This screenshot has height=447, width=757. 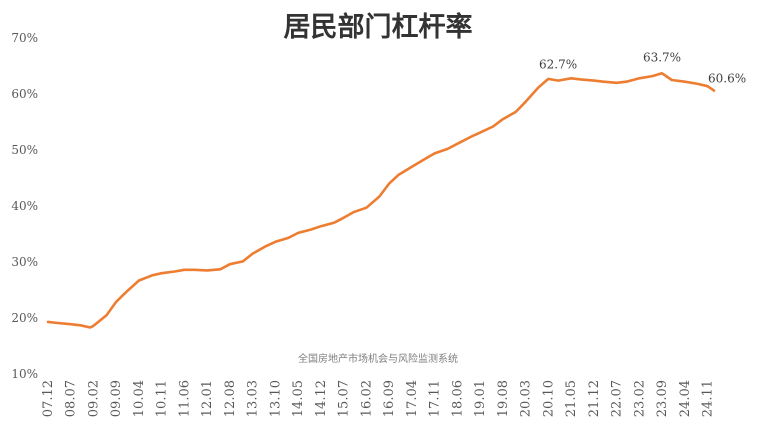 What do you see at coordinates (48, 398) in the screenshot?
I see `x-tick-label: 07.12` at bounding box center [48, 398].